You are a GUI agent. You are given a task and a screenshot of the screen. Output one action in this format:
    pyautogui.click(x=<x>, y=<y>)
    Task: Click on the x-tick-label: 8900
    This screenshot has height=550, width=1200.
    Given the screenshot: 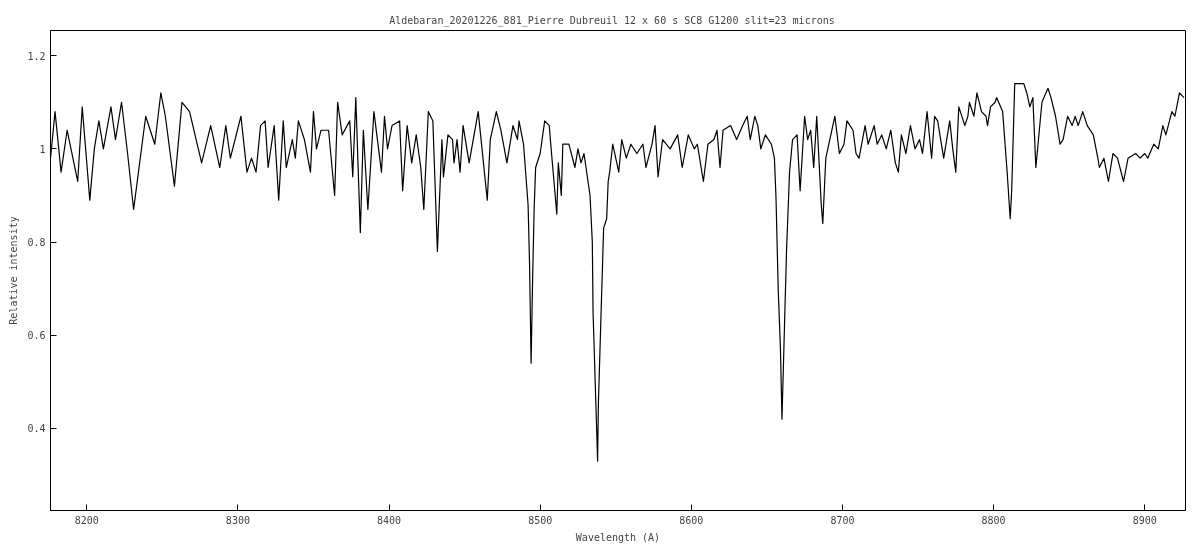 What is the action you would take?
    pyautogui.click(x=1144, y=520)
    